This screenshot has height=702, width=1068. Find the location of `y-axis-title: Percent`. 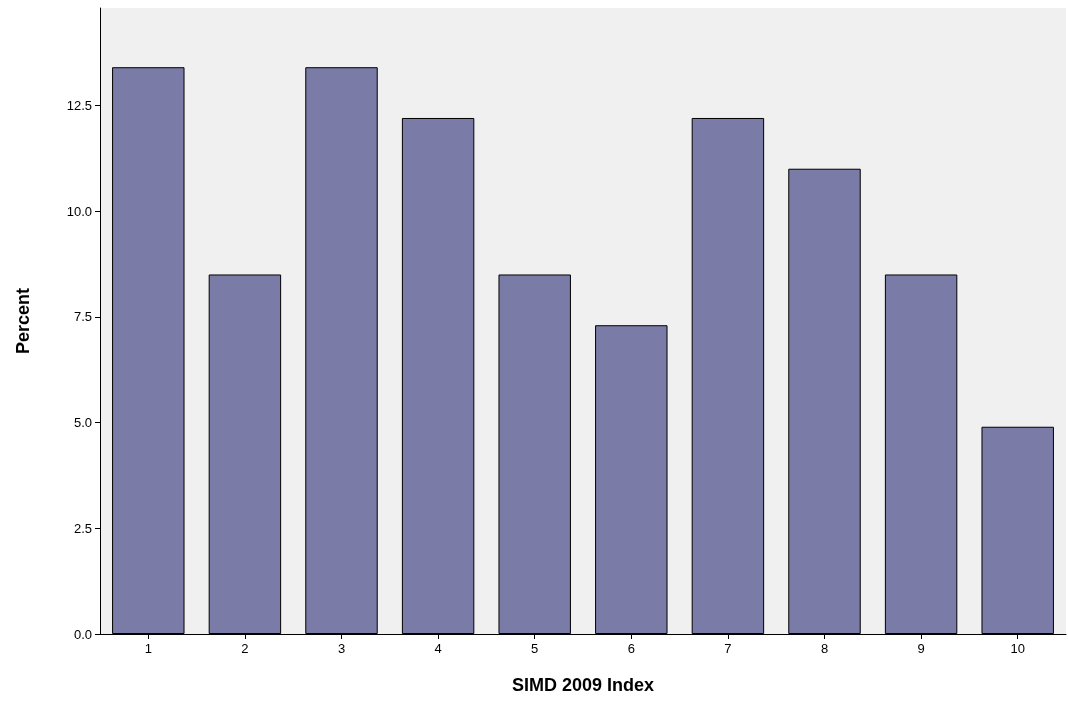

y-axis-title: Percent is located at coordinates (23, 321).